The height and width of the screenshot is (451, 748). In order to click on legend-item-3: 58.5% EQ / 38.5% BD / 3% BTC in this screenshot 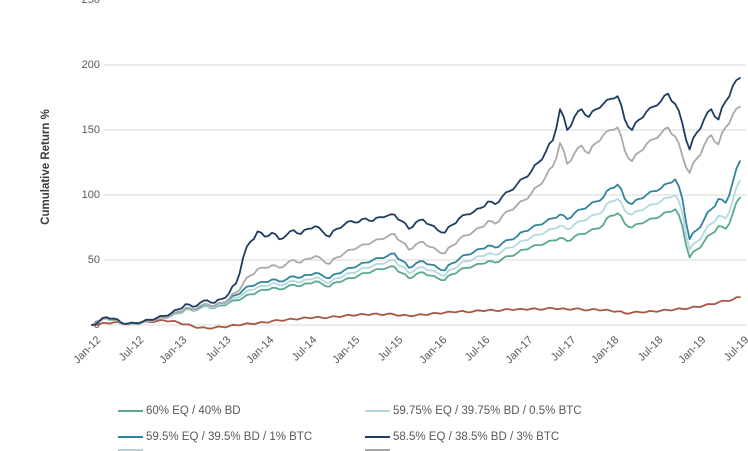, I will do `click(462, 437)`.